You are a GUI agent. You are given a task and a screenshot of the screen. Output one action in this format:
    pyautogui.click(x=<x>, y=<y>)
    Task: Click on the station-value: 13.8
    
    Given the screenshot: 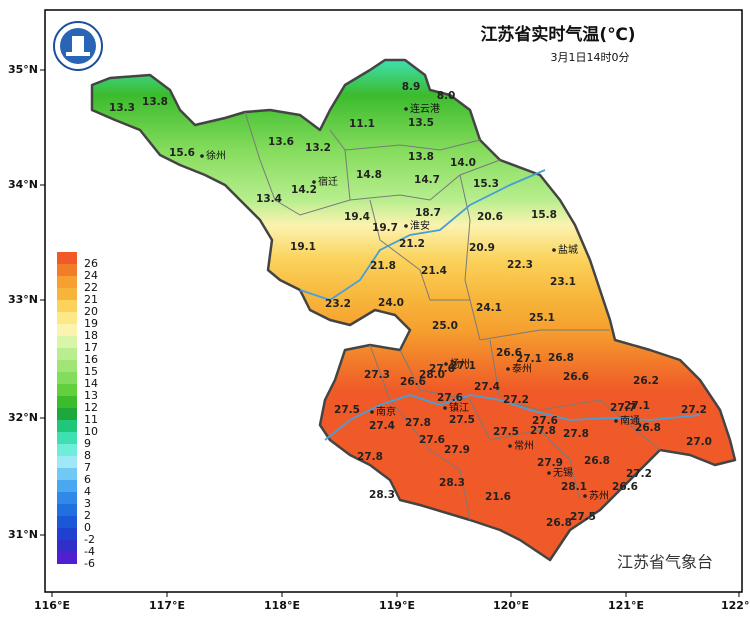 What is the action you would take?
    pyautogui.click(x=155, y=102)
    